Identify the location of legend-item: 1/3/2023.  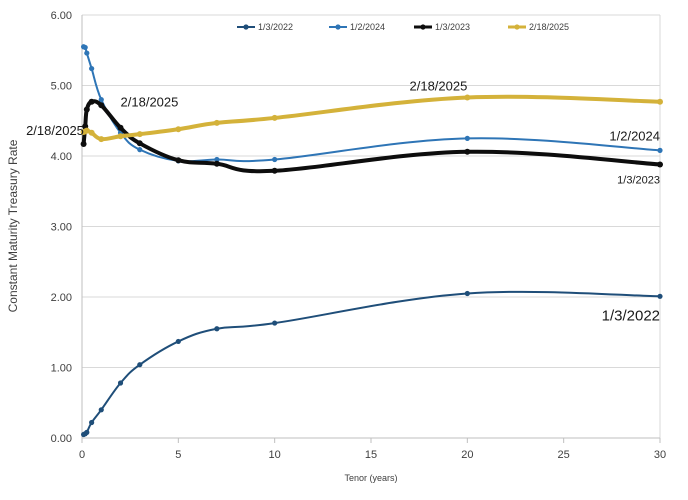
(442, 27).